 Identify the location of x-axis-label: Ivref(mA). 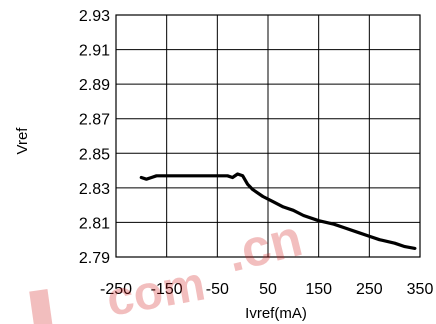
(276, 313).